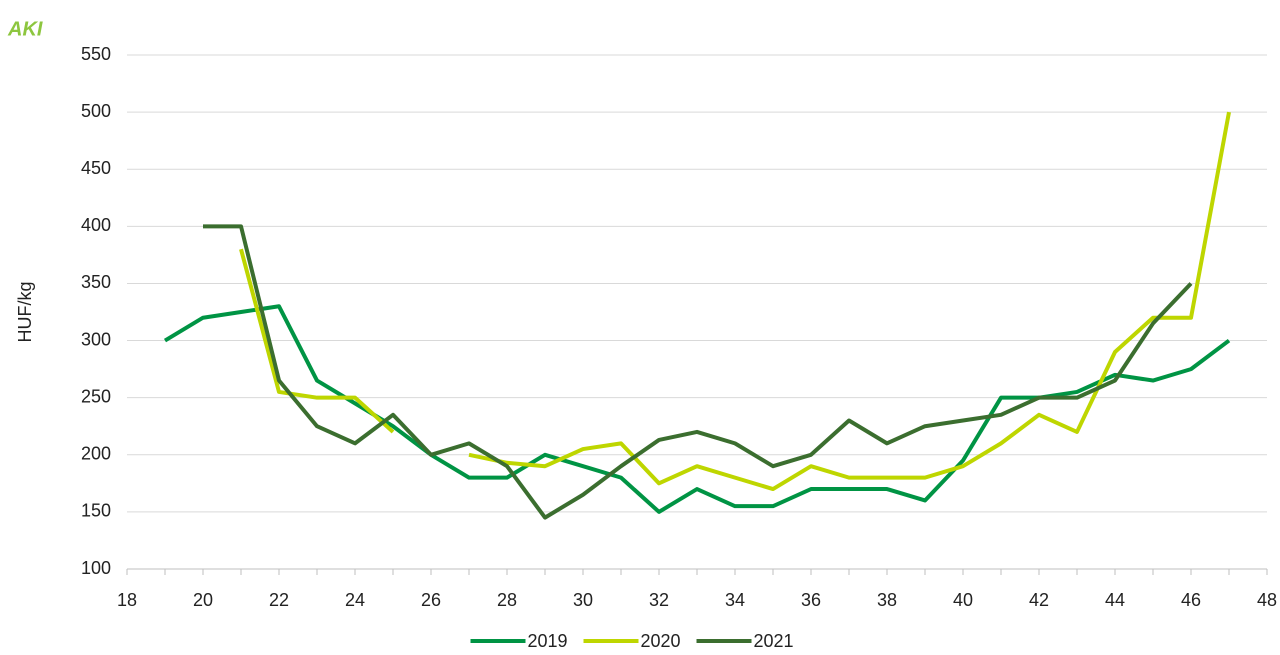  Describe the element at coordinates (96, 454) in the screenshot. I see `y-tick-label: 200` at that location.